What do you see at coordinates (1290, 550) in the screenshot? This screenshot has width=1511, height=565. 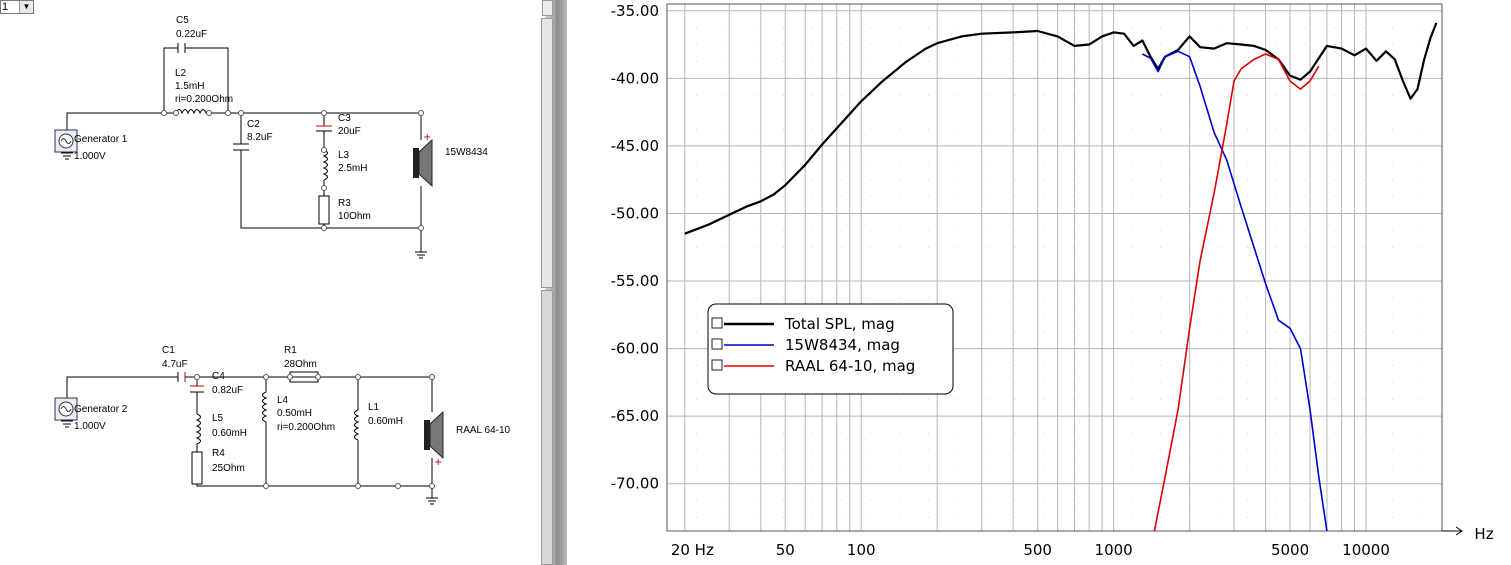 I see `x-tick-label: 5000` at bounding box center [1290, 550].